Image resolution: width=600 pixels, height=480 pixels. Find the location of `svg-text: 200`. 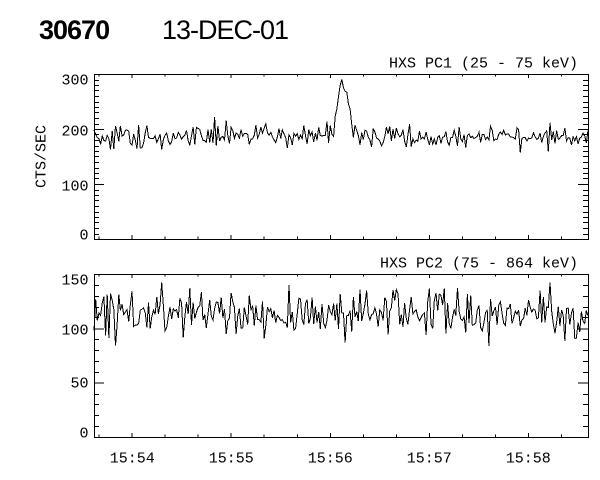

svg-text: 200 is located at coordinates (74, 132).